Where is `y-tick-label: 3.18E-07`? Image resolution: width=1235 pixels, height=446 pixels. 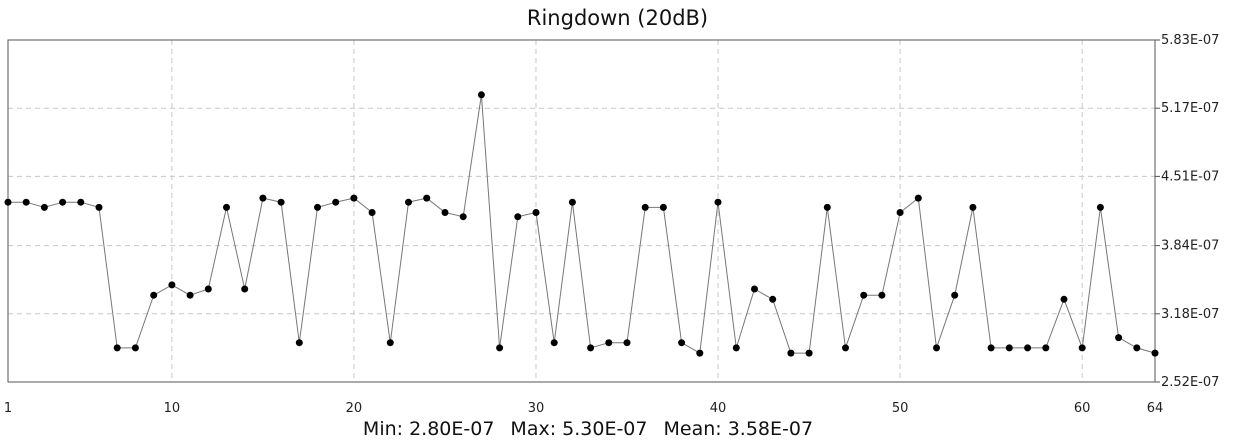 y-tick-label: 3.18E-07 is located at coordinates (1190, 314).